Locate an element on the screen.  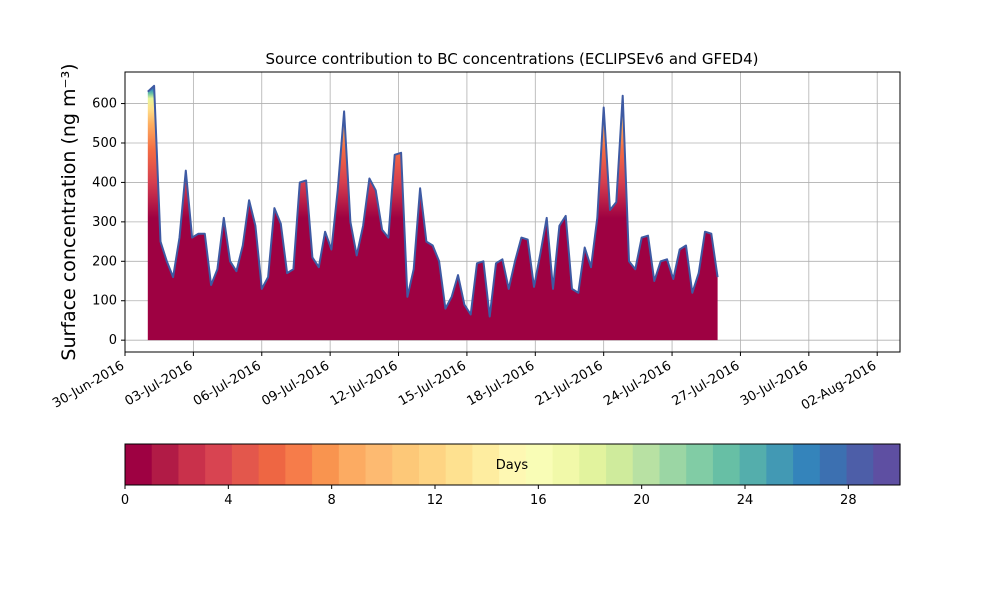
x-tick-label: 03-Jul-2016 is located at coordinates (159, 383).